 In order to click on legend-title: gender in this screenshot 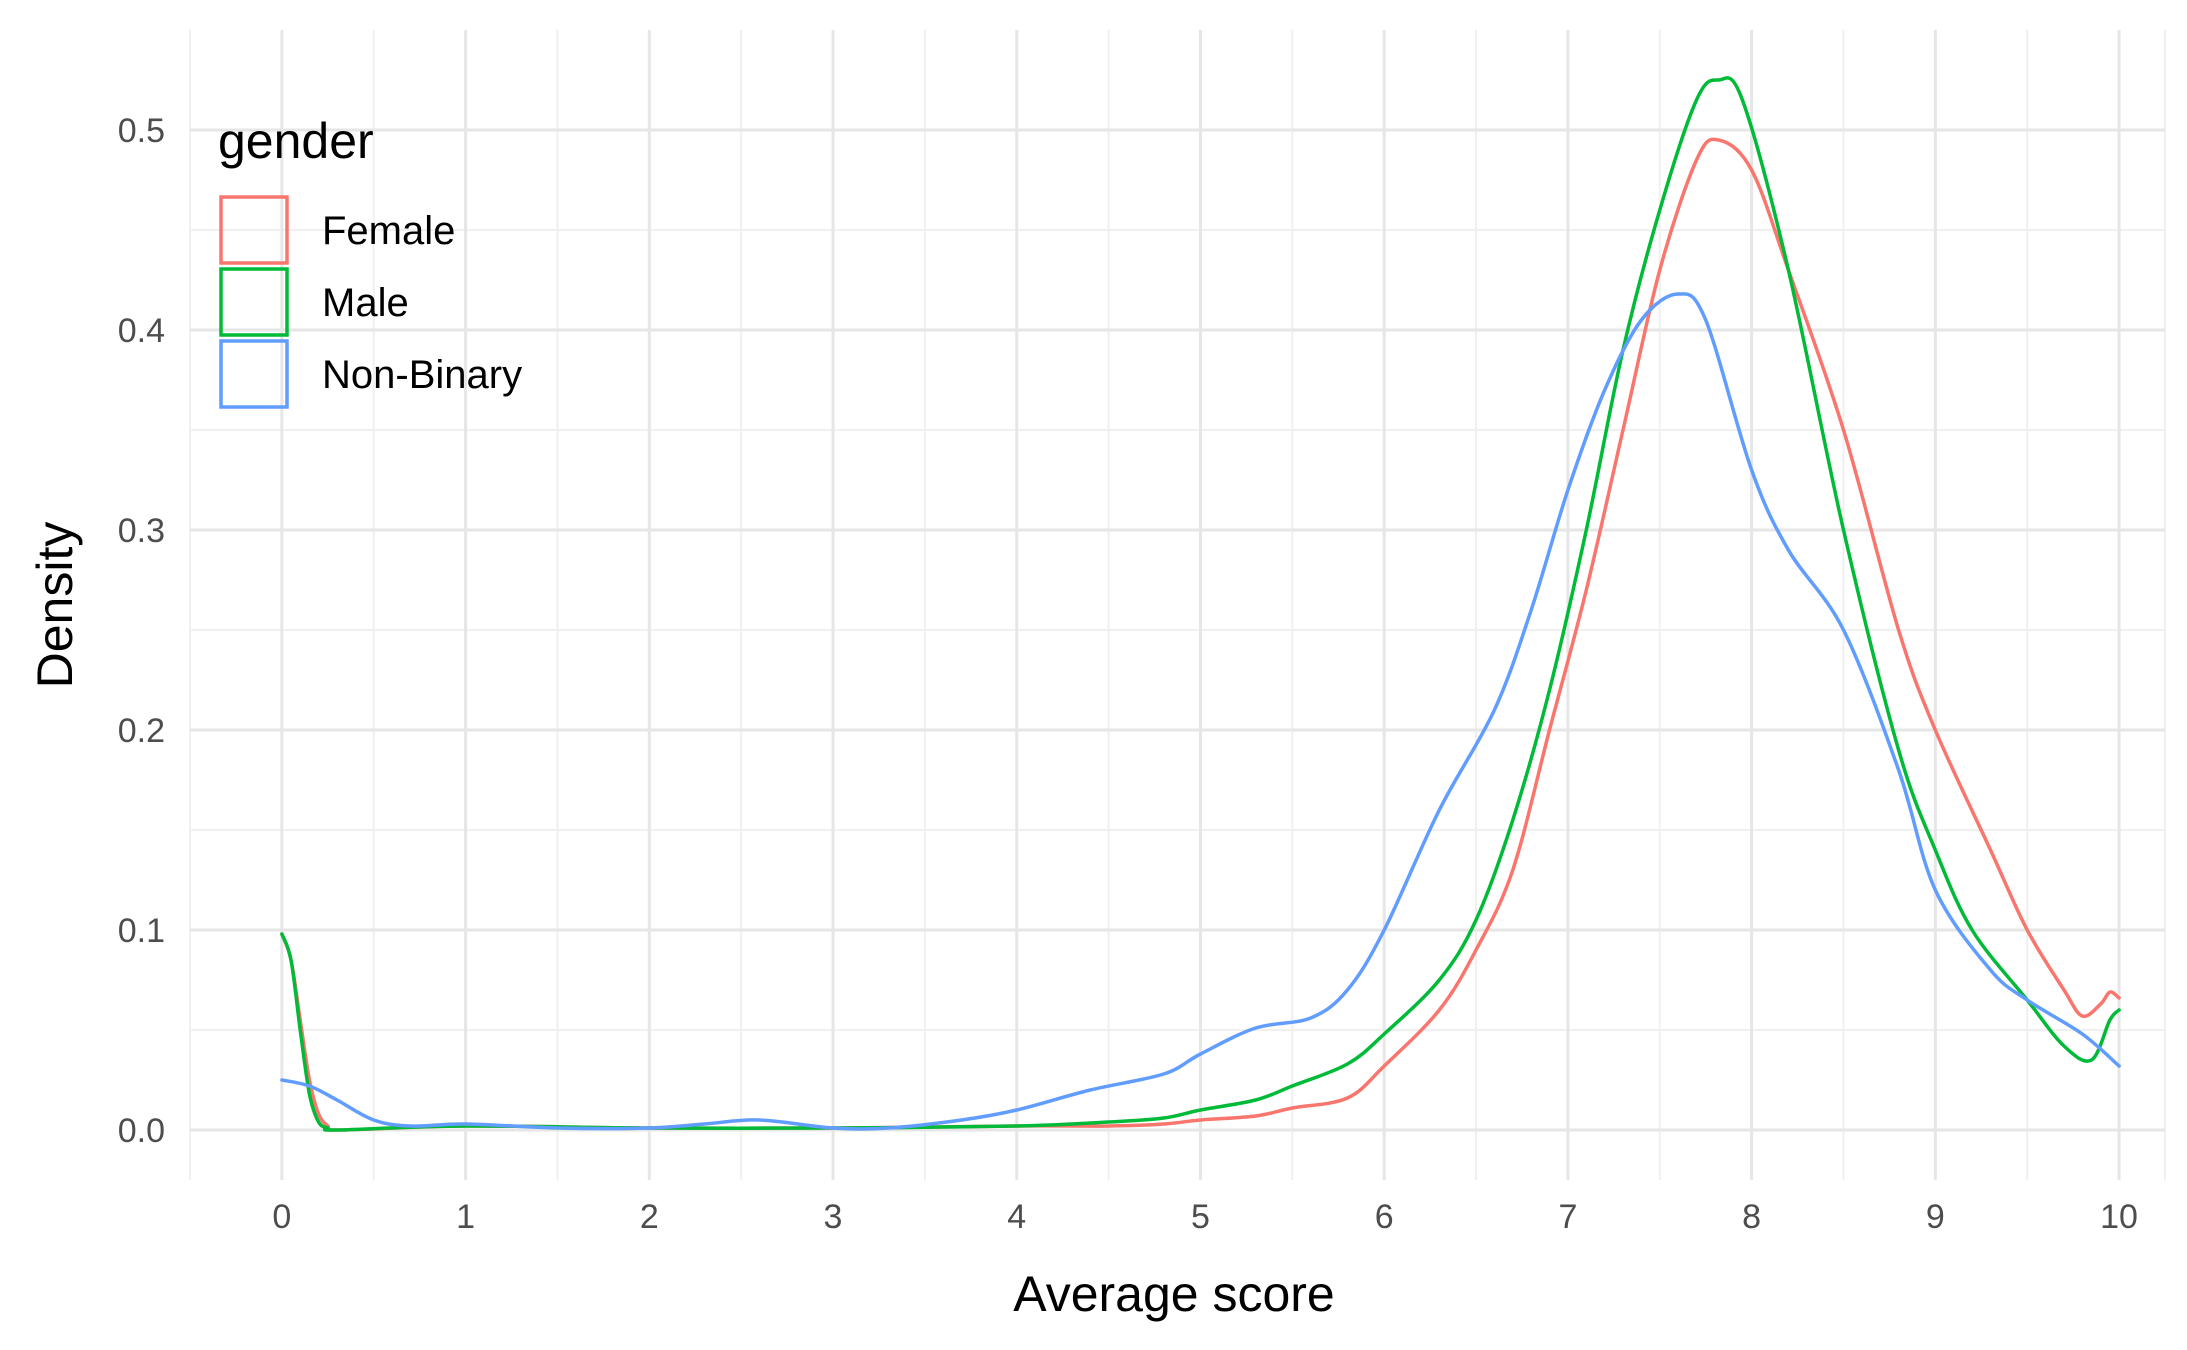, I will do `click(296, 141)`.